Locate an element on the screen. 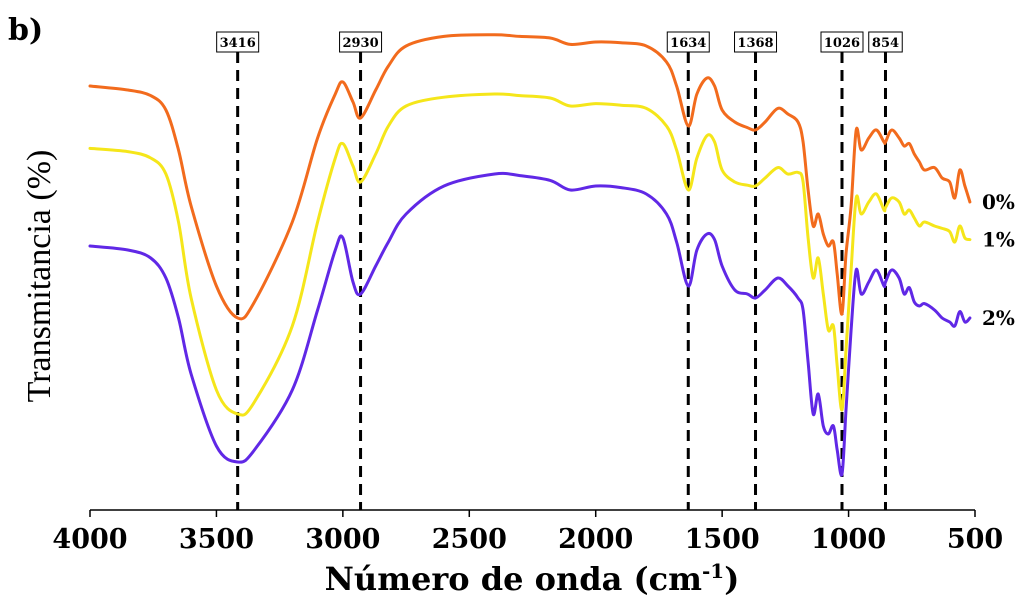  peak-label-1026: 1026 is located at coordinates (842, 43).